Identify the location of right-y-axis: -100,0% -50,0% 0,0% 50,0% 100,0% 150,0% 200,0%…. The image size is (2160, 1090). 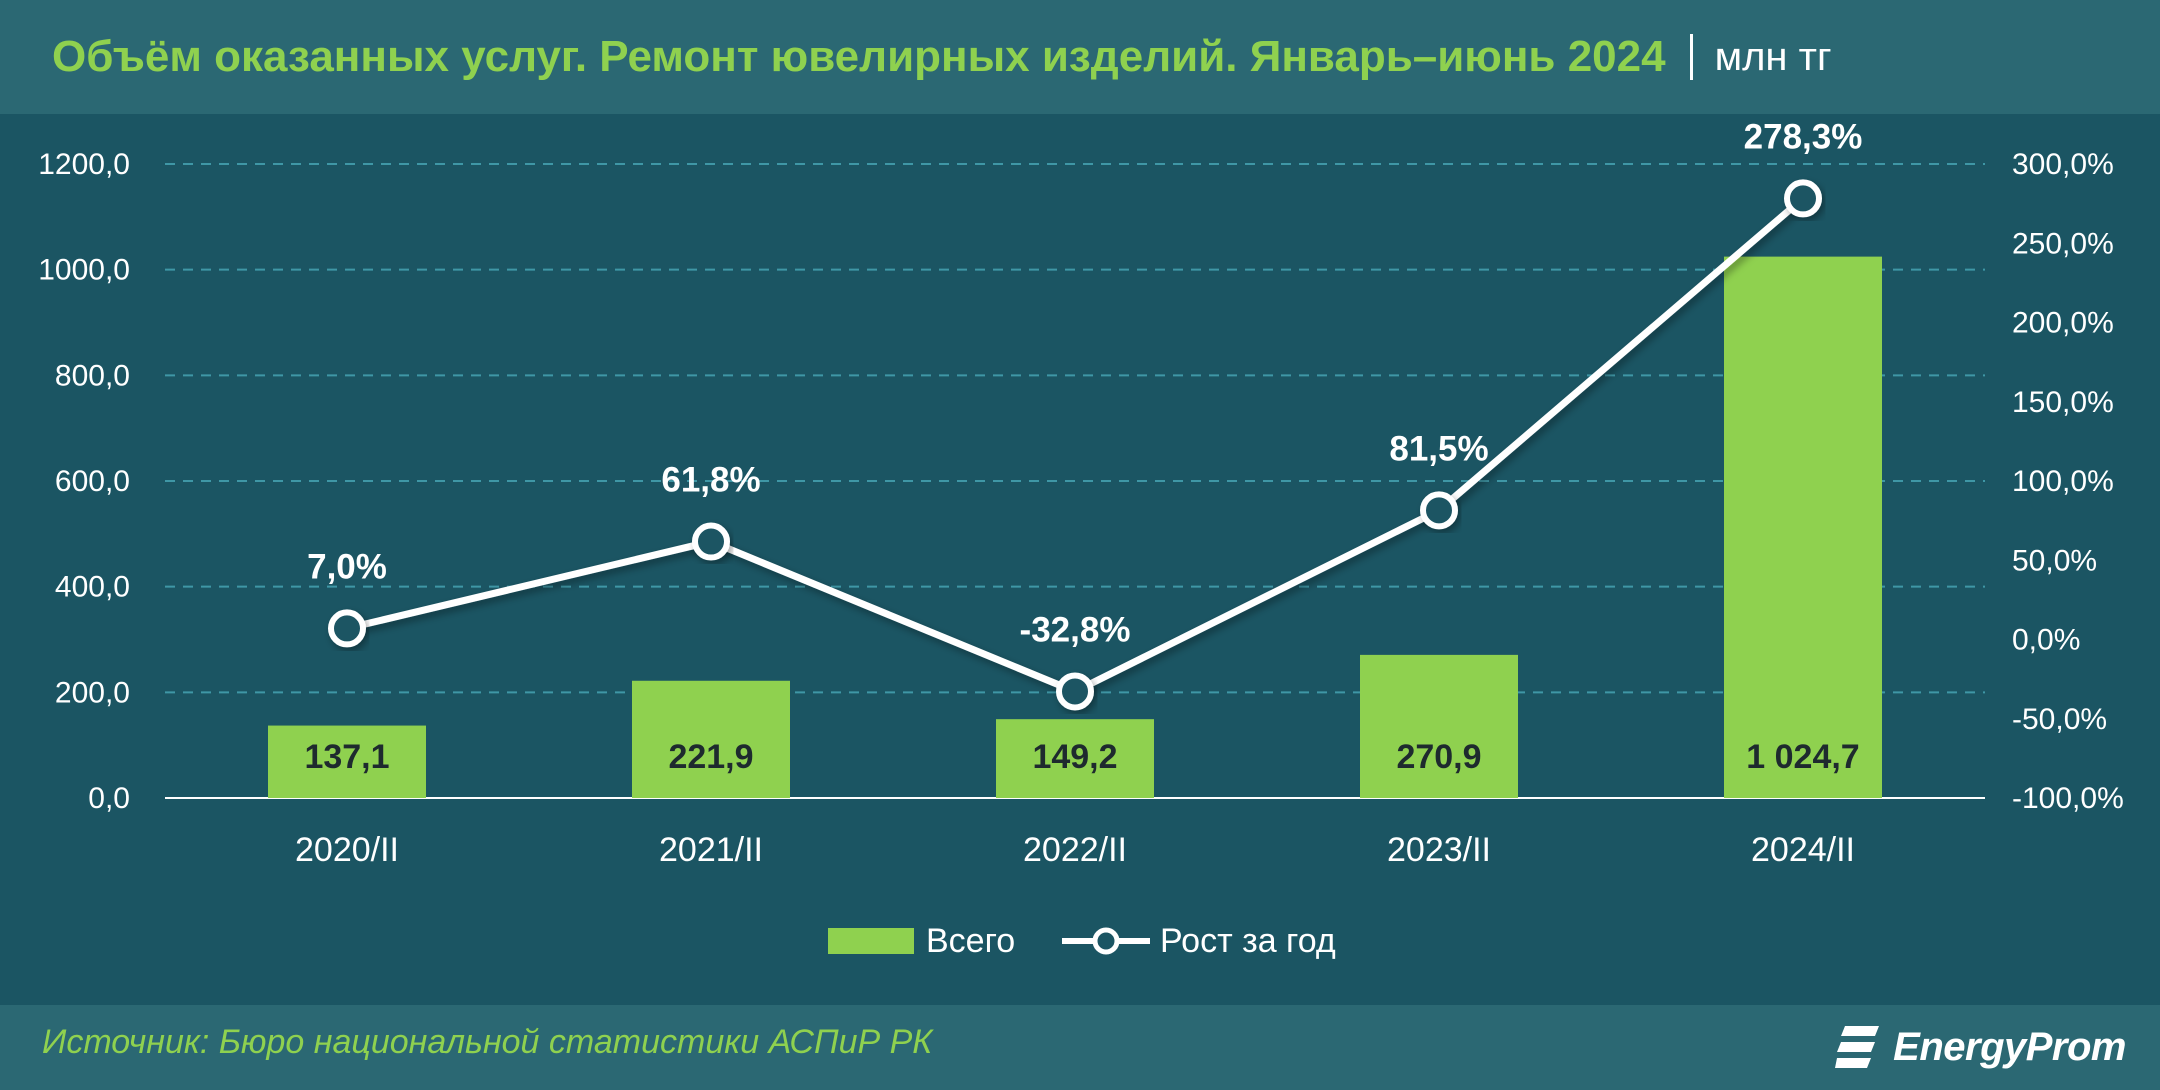
(2068, 481).